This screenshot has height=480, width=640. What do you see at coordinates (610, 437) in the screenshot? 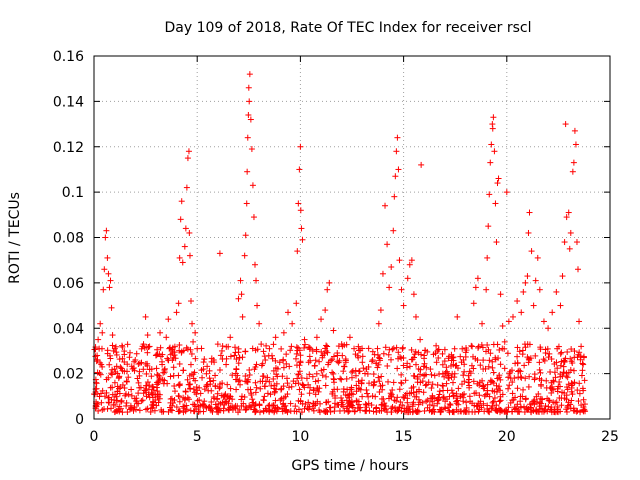
I see `x-tick-label: 25` at bounding box center [610, 437].